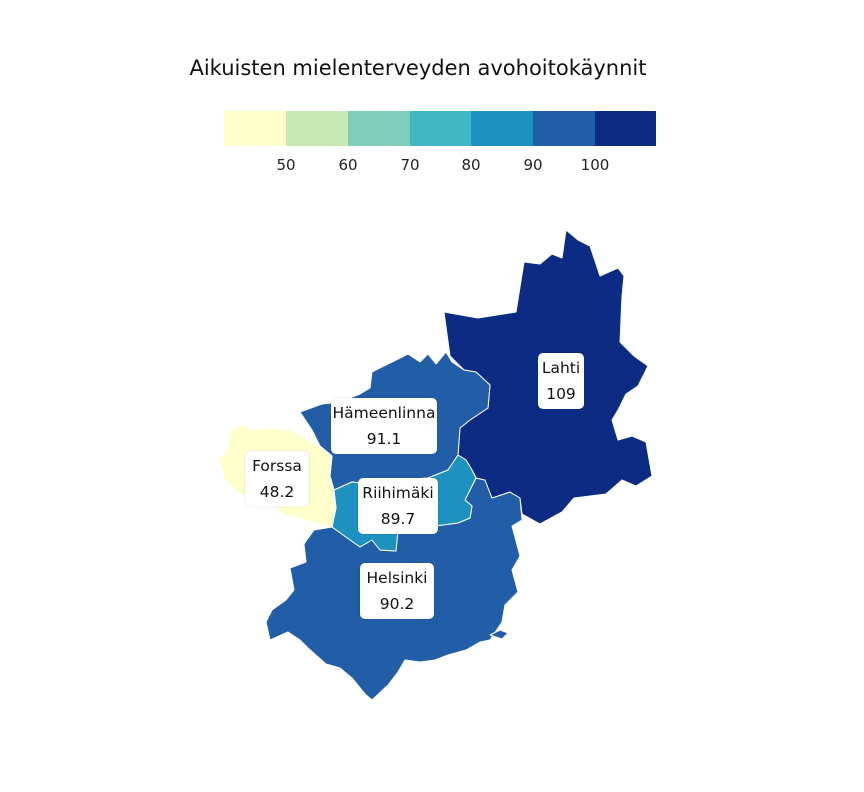 This screenshot has height=792, width=864. Describe the element at coordinates (397, 578) in the screenshot. I see `region-name: Helsinki` at that location.